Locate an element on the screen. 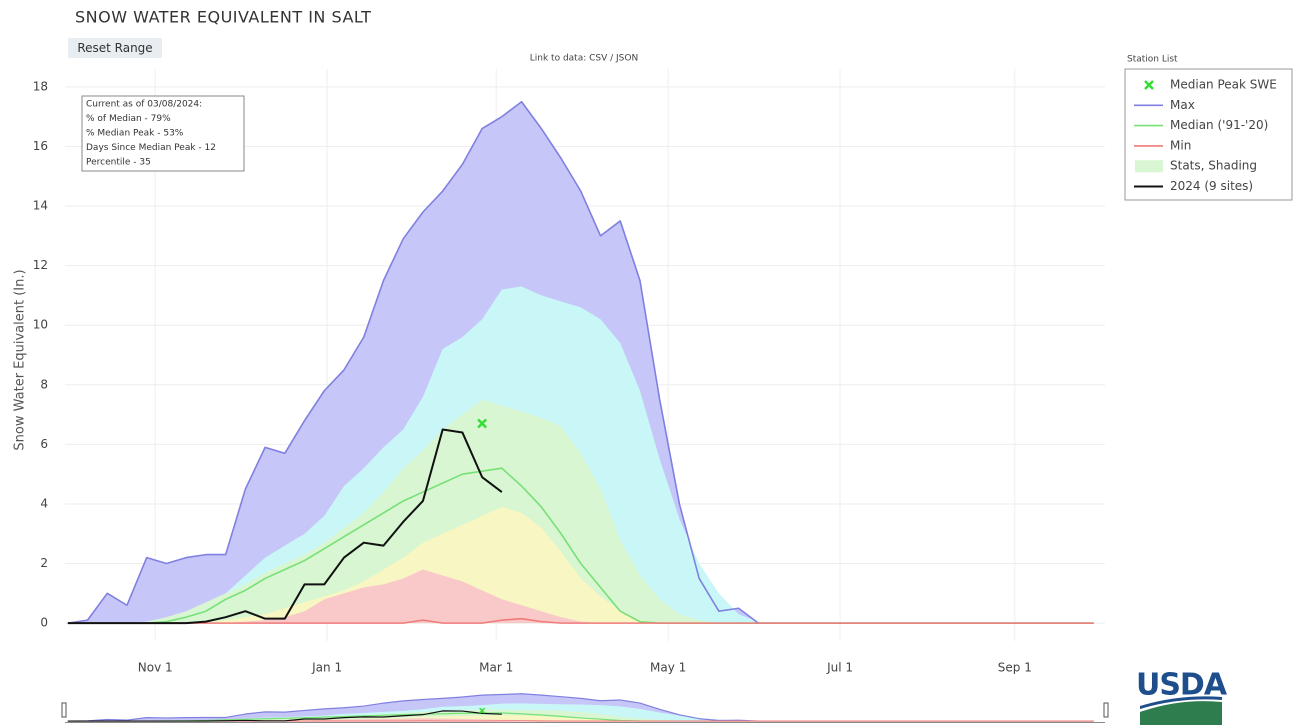  y-tick-label: 14 is located at coordinates (40, 206).